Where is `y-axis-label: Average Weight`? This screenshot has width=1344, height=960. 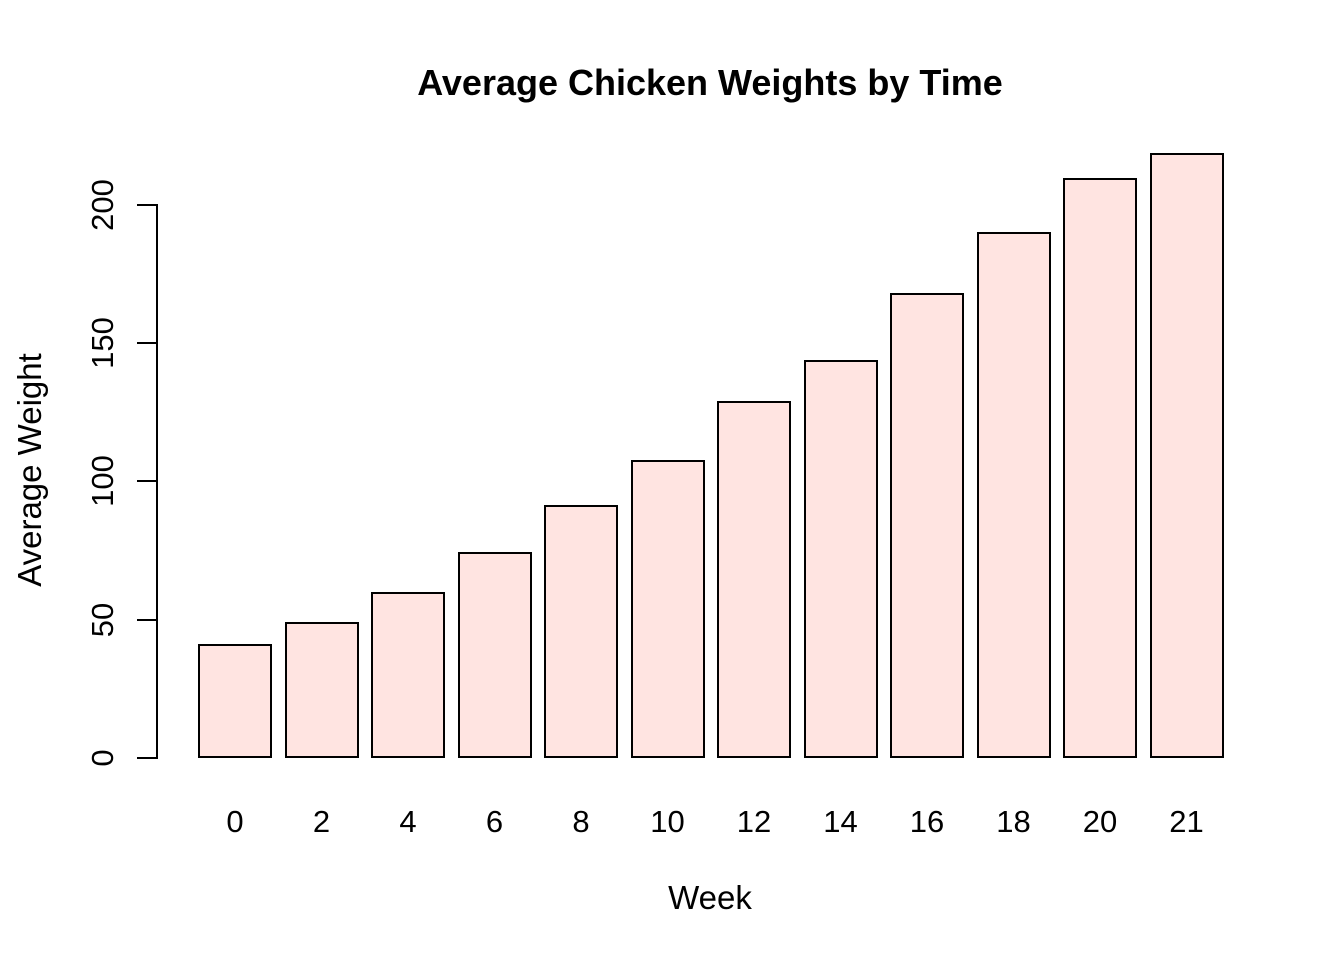
y-axis-label: Average Weight is located at coordinates (29, 470).